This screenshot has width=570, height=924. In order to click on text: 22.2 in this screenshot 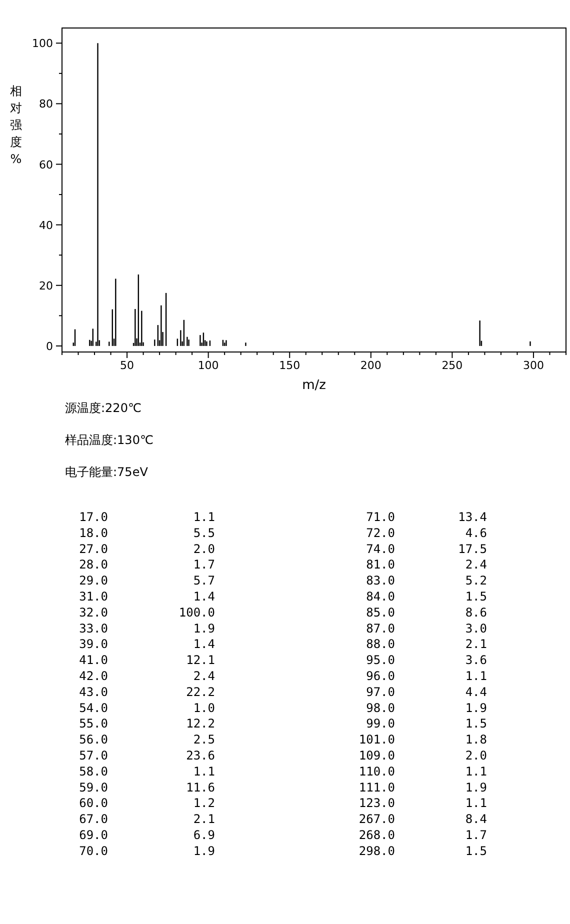, I will do `click(200, 691)`.